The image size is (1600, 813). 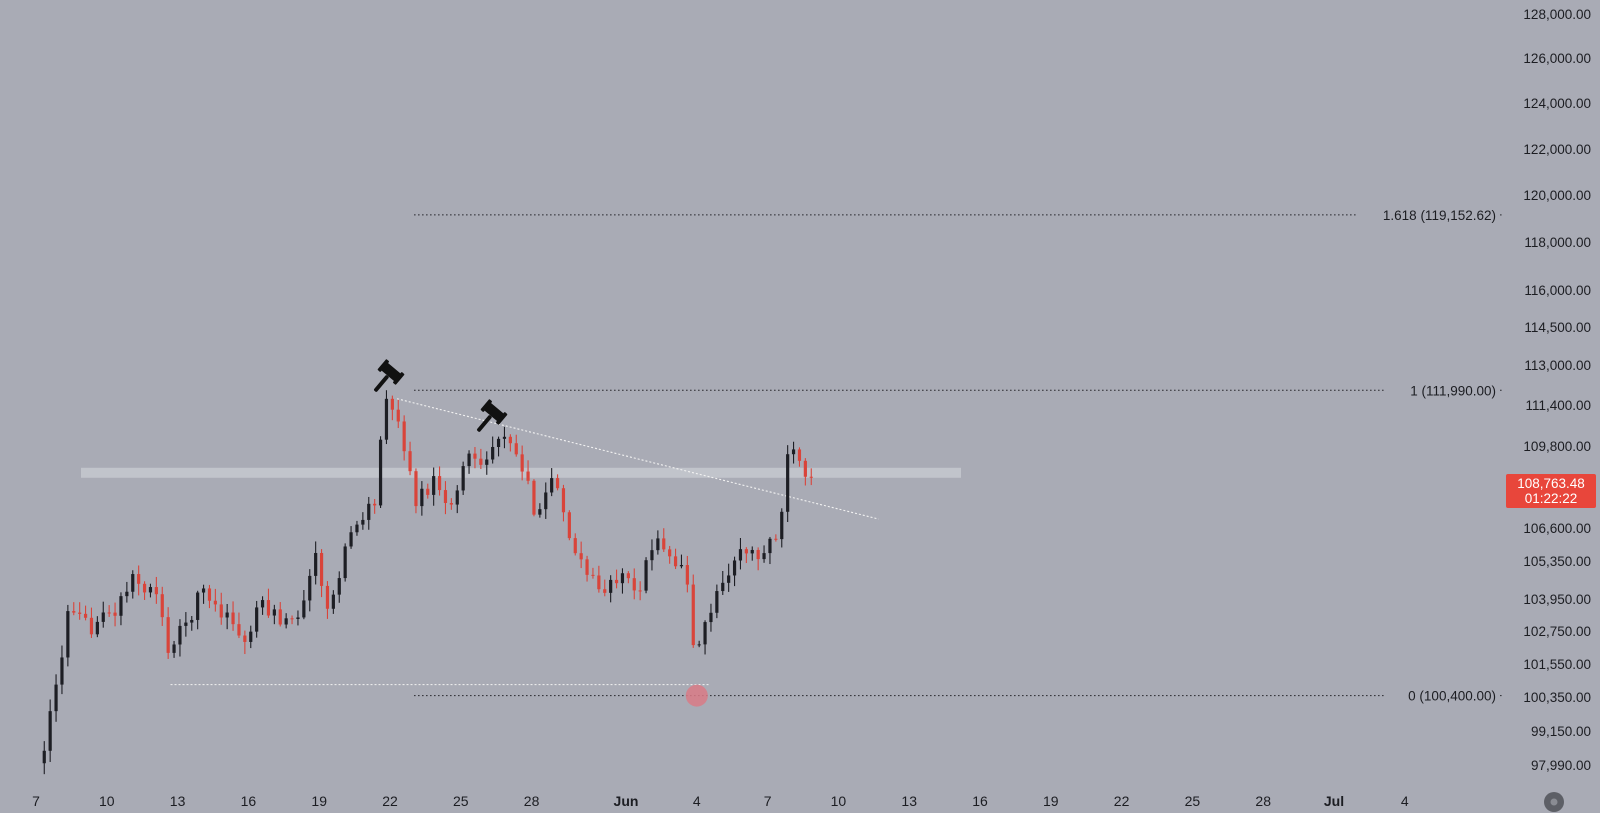 What do you see at coordinates (1557, 446) in the screenshot?
I see `price-tick-label: 109,800.00` at bounding box center [1557, 446].